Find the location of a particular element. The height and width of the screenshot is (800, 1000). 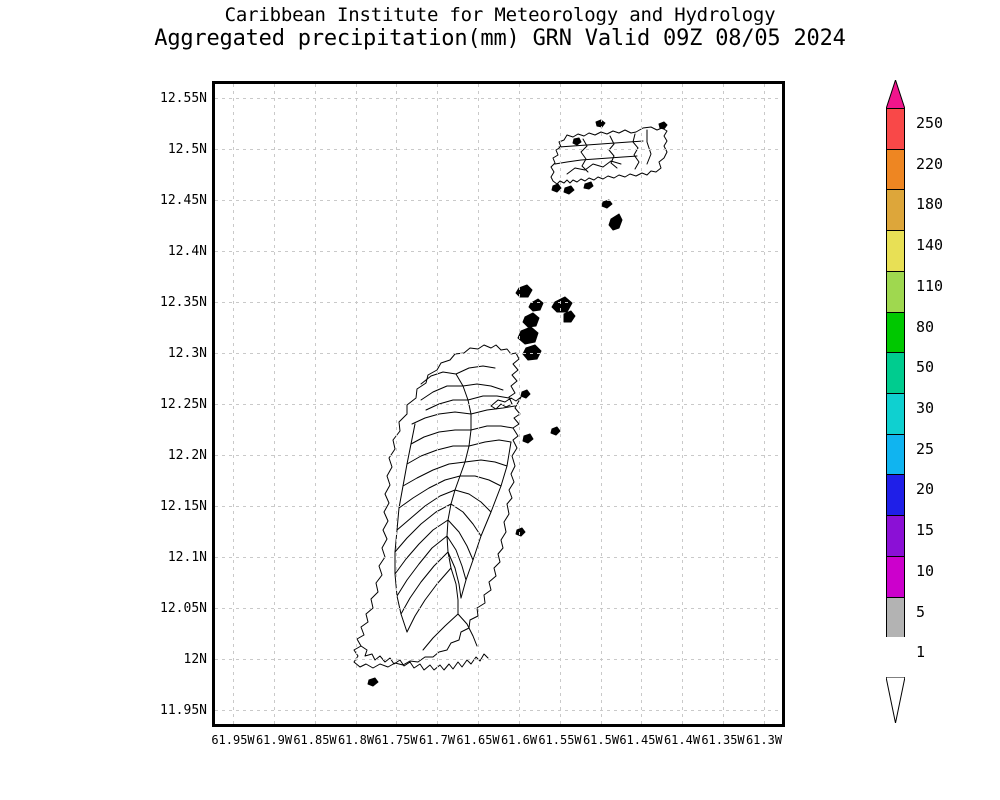

x-axis-tick-label: 61.65W is located at coordinates (478, 740).